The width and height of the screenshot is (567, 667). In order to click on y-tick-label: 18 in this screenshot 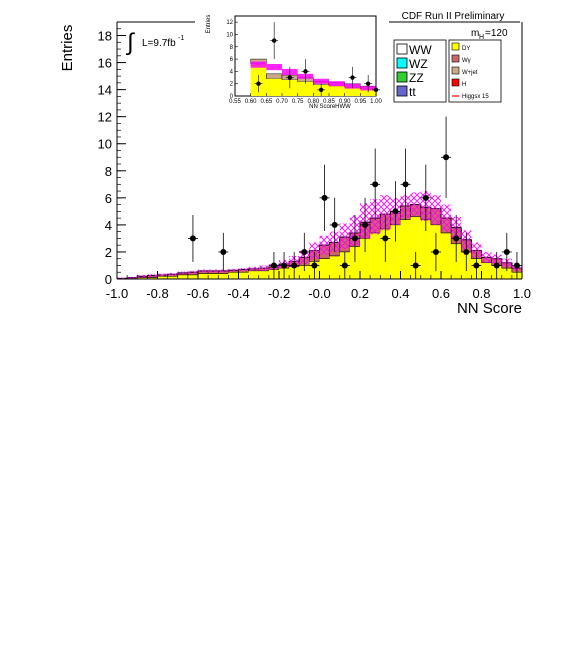, I will do `click(105, 36)`.